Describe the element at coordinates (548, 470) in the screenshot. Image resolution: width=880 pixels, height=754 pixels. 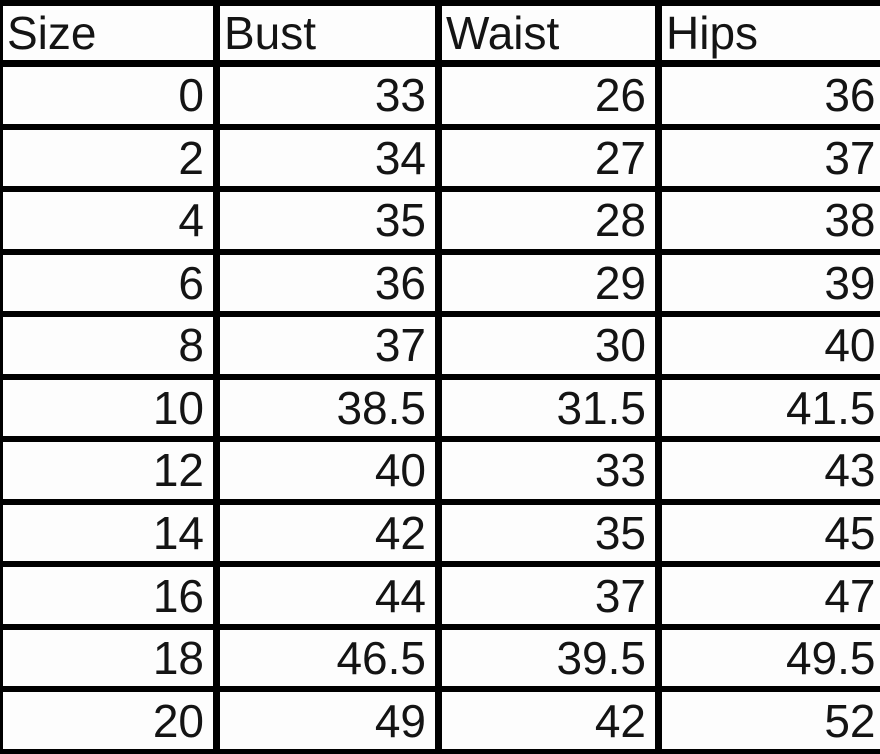
I see `cell-waist: 33` at that location.